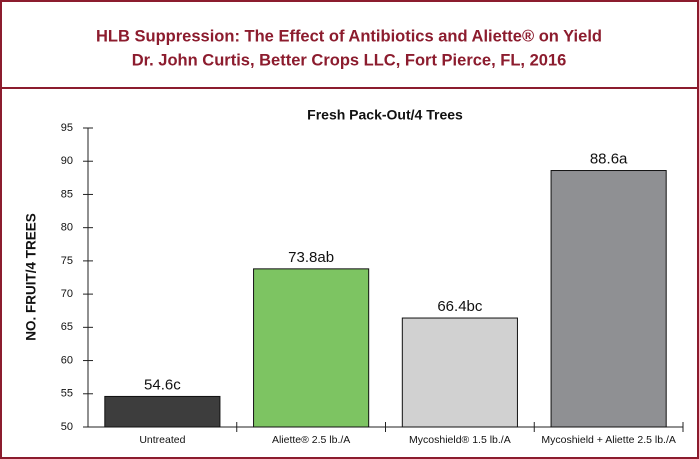 Image resolution: width=699 pixels, height=459 pixels. I want to click on data-label: 88.6a, so click(609, 158).